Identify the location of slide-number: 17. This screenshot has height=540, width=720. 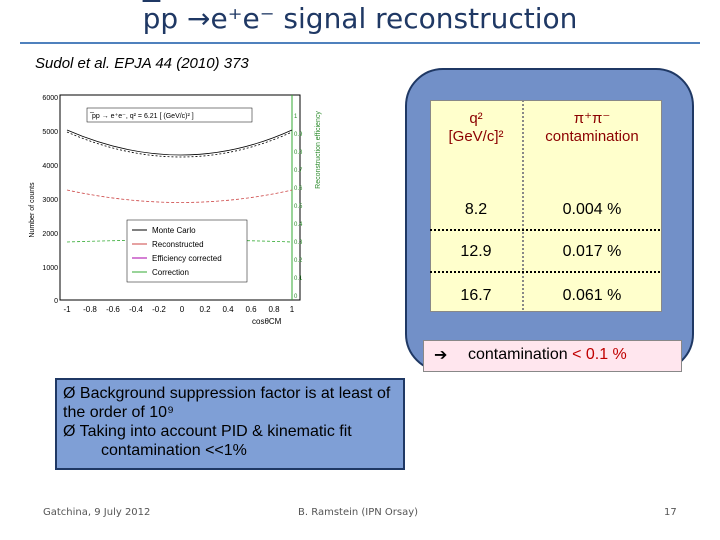
(670, 512).